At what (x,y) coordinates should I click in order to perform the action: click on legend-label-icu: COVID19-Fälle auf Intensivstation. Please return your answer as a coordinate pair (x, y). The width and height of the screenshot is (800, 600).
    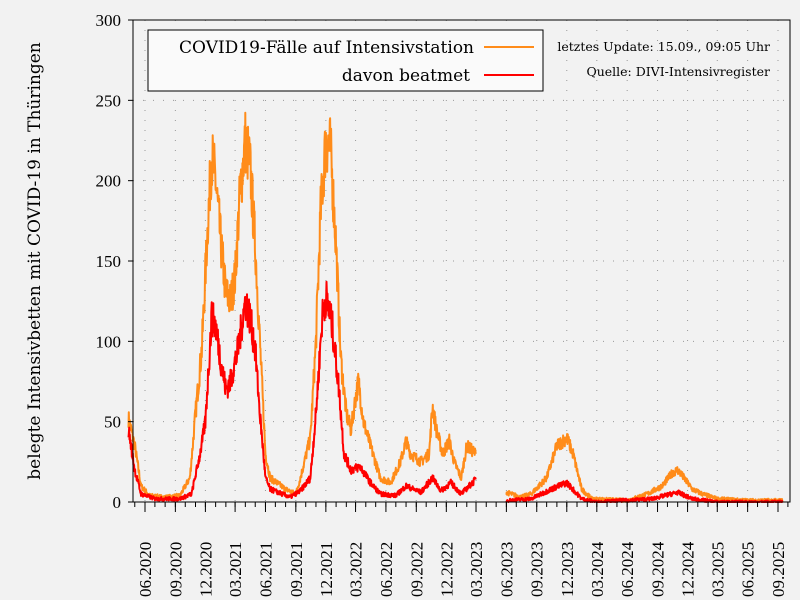
    Looking at the image, I should click on (326, 48).